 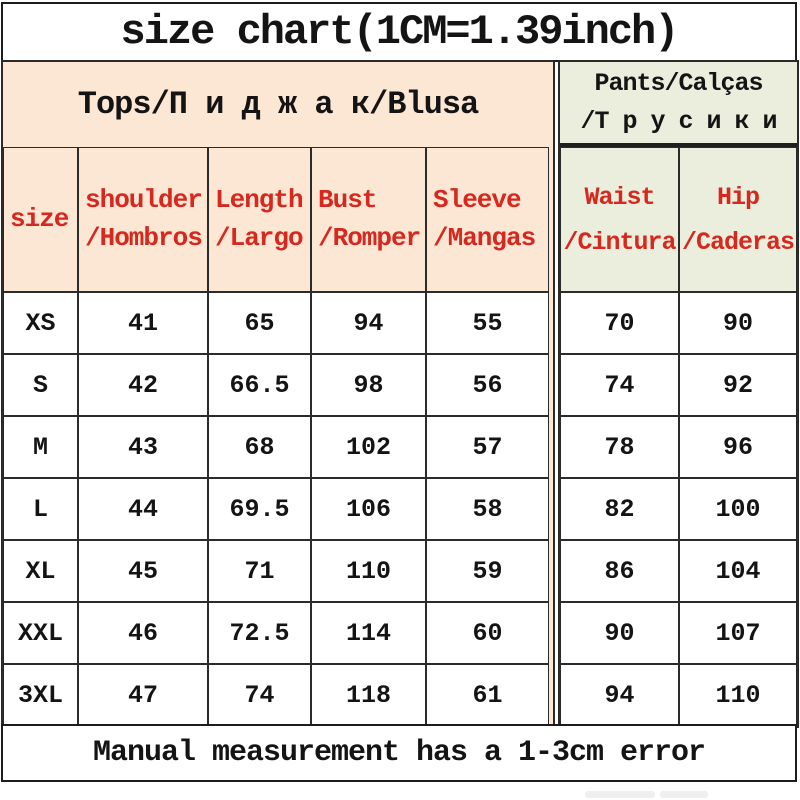 I want to click on measurement-cell: 107, so click(x=738, y=633).